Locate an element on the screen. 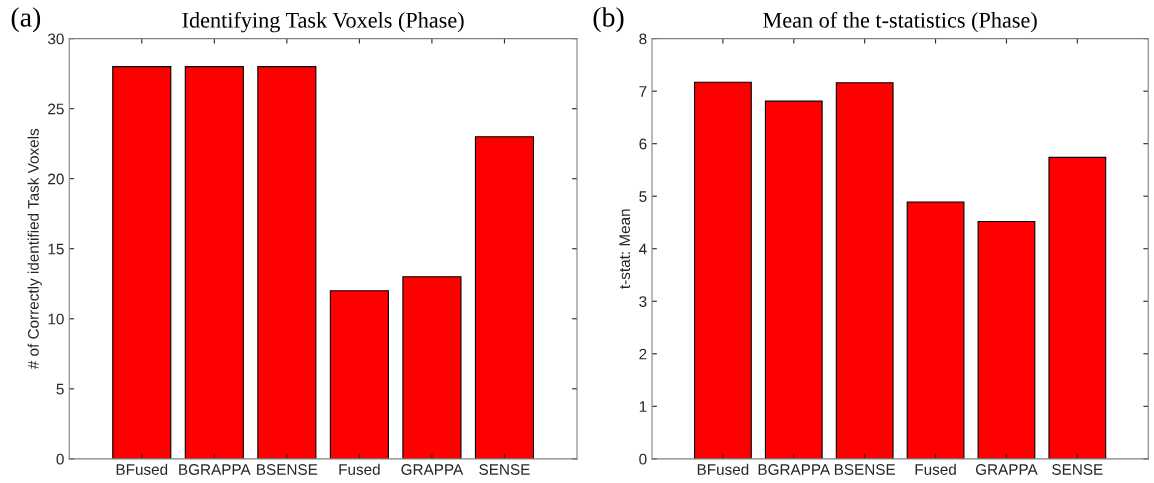 The image size is (1154, 483). text: (a) is located at coordinates (26, 20).